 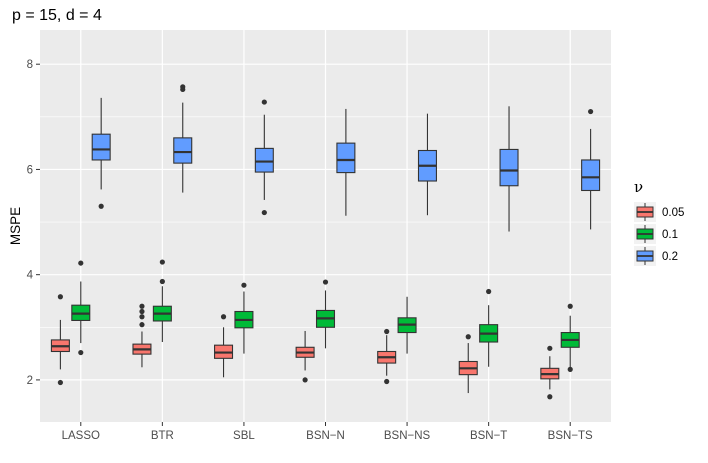 I want to click on box-BSN−T-0.1, so click(x=489, y=327).